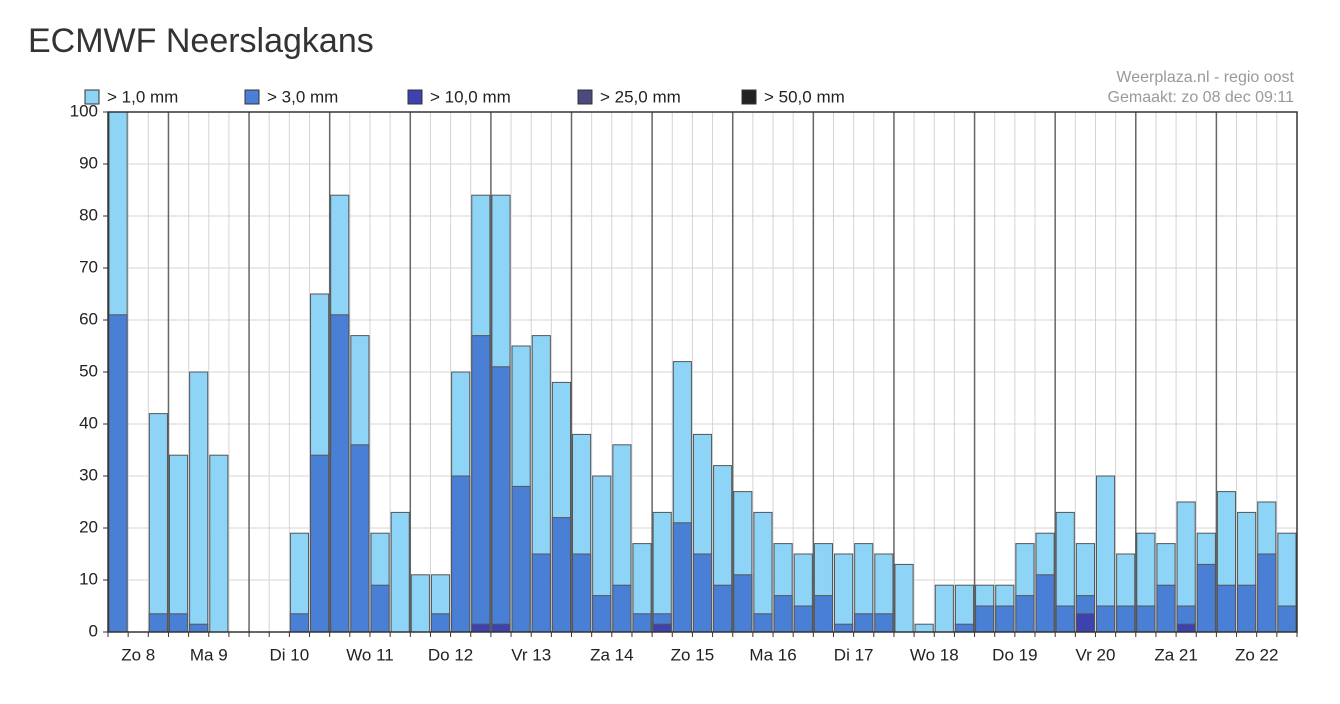 The width and height of the screenshot is (1340, 704). Describe the element at coordinates (772, 654) in the screenshot. I see `x-tick-label: Ma 16` at that location.